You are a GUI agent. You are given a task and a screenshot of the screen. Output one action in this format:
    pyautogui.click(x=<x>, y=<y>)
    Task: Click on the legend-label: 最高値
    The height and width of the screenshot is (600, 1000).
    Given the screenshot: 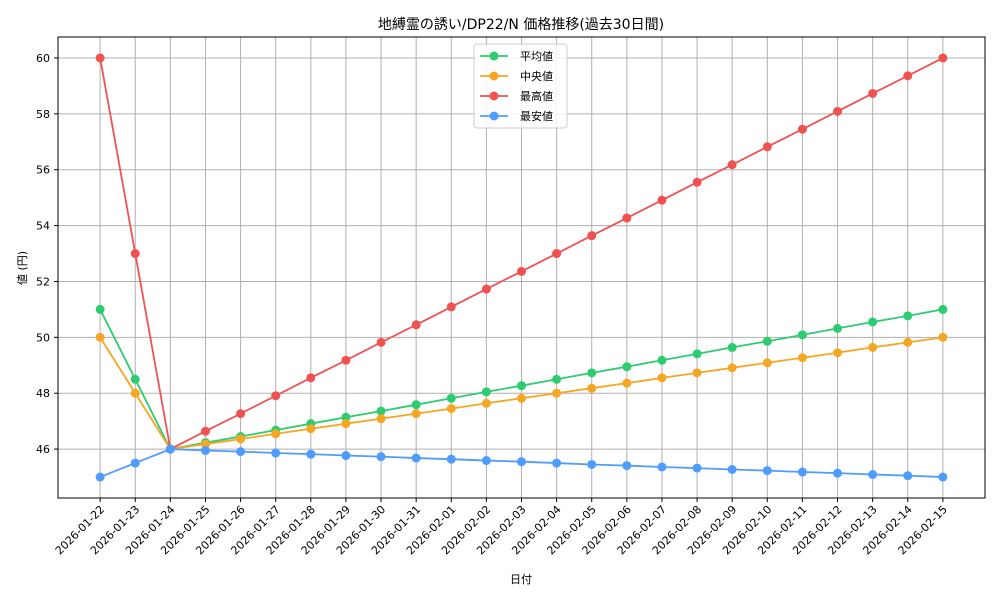 What is the action you would take?
    pyautogui.click(x=536, y=96)
    